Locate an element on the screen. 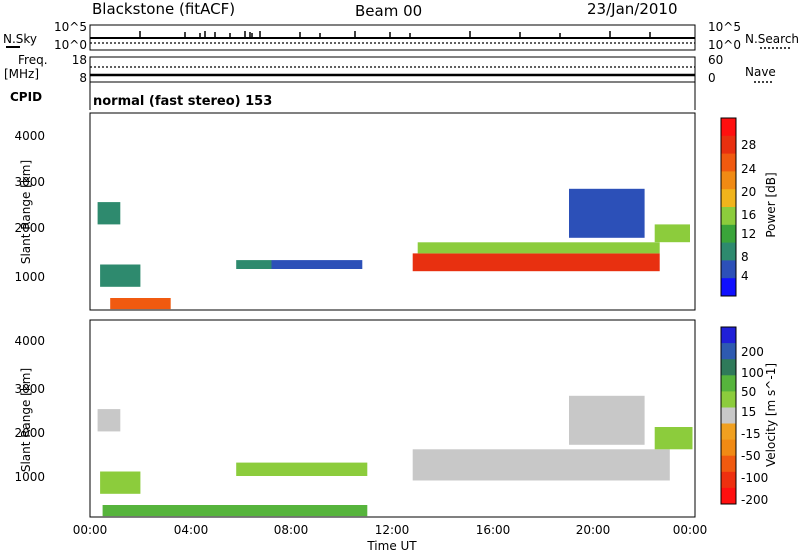  nave-label: Nave is located at coordinates (760, 72).